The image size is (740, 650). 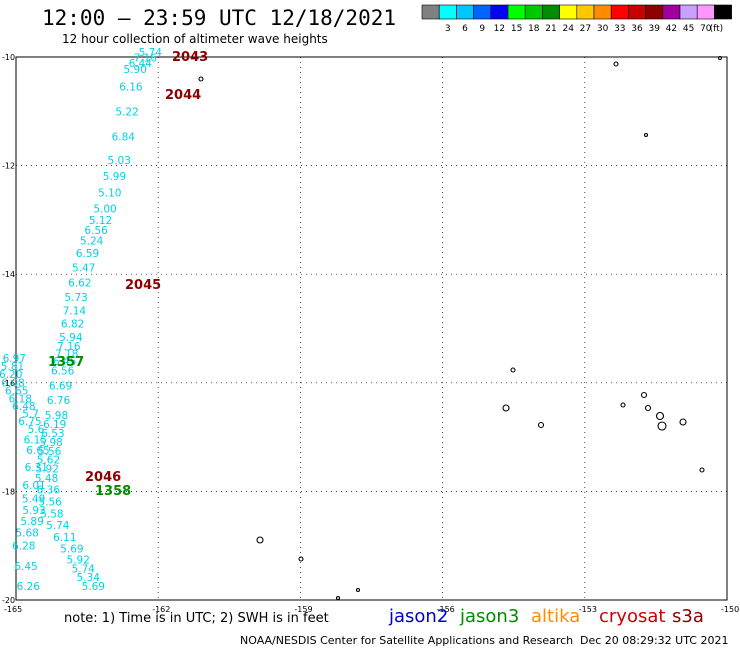 I want to click on swh-label: 5.03, so click(x=119, y=161).